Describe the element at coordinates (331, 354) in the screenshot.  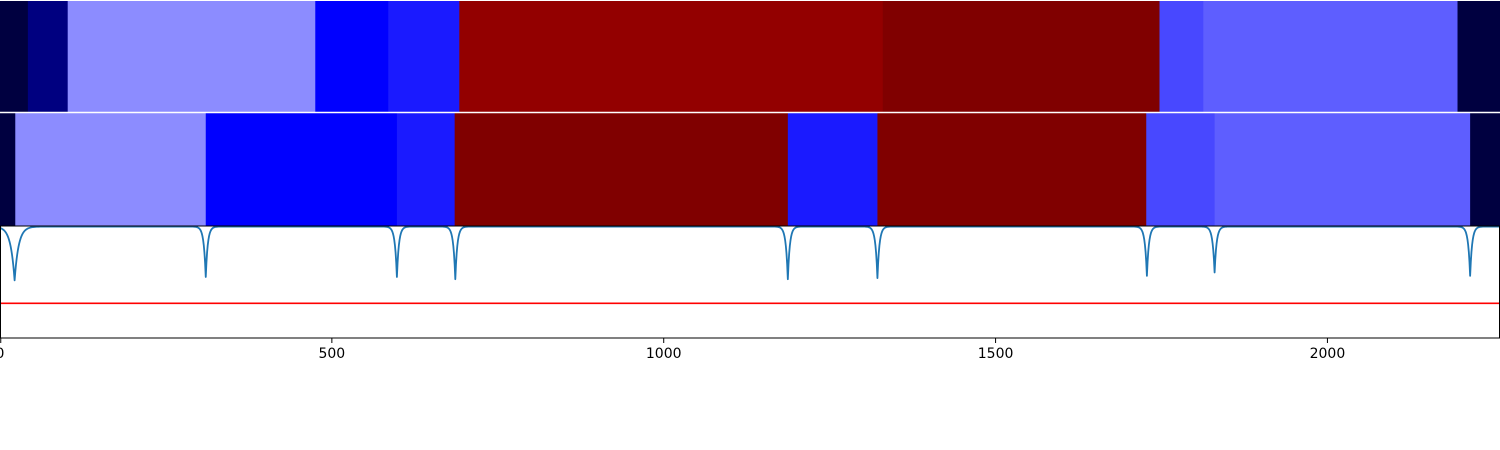
I see `x-tick-label-2: 500` at that location.